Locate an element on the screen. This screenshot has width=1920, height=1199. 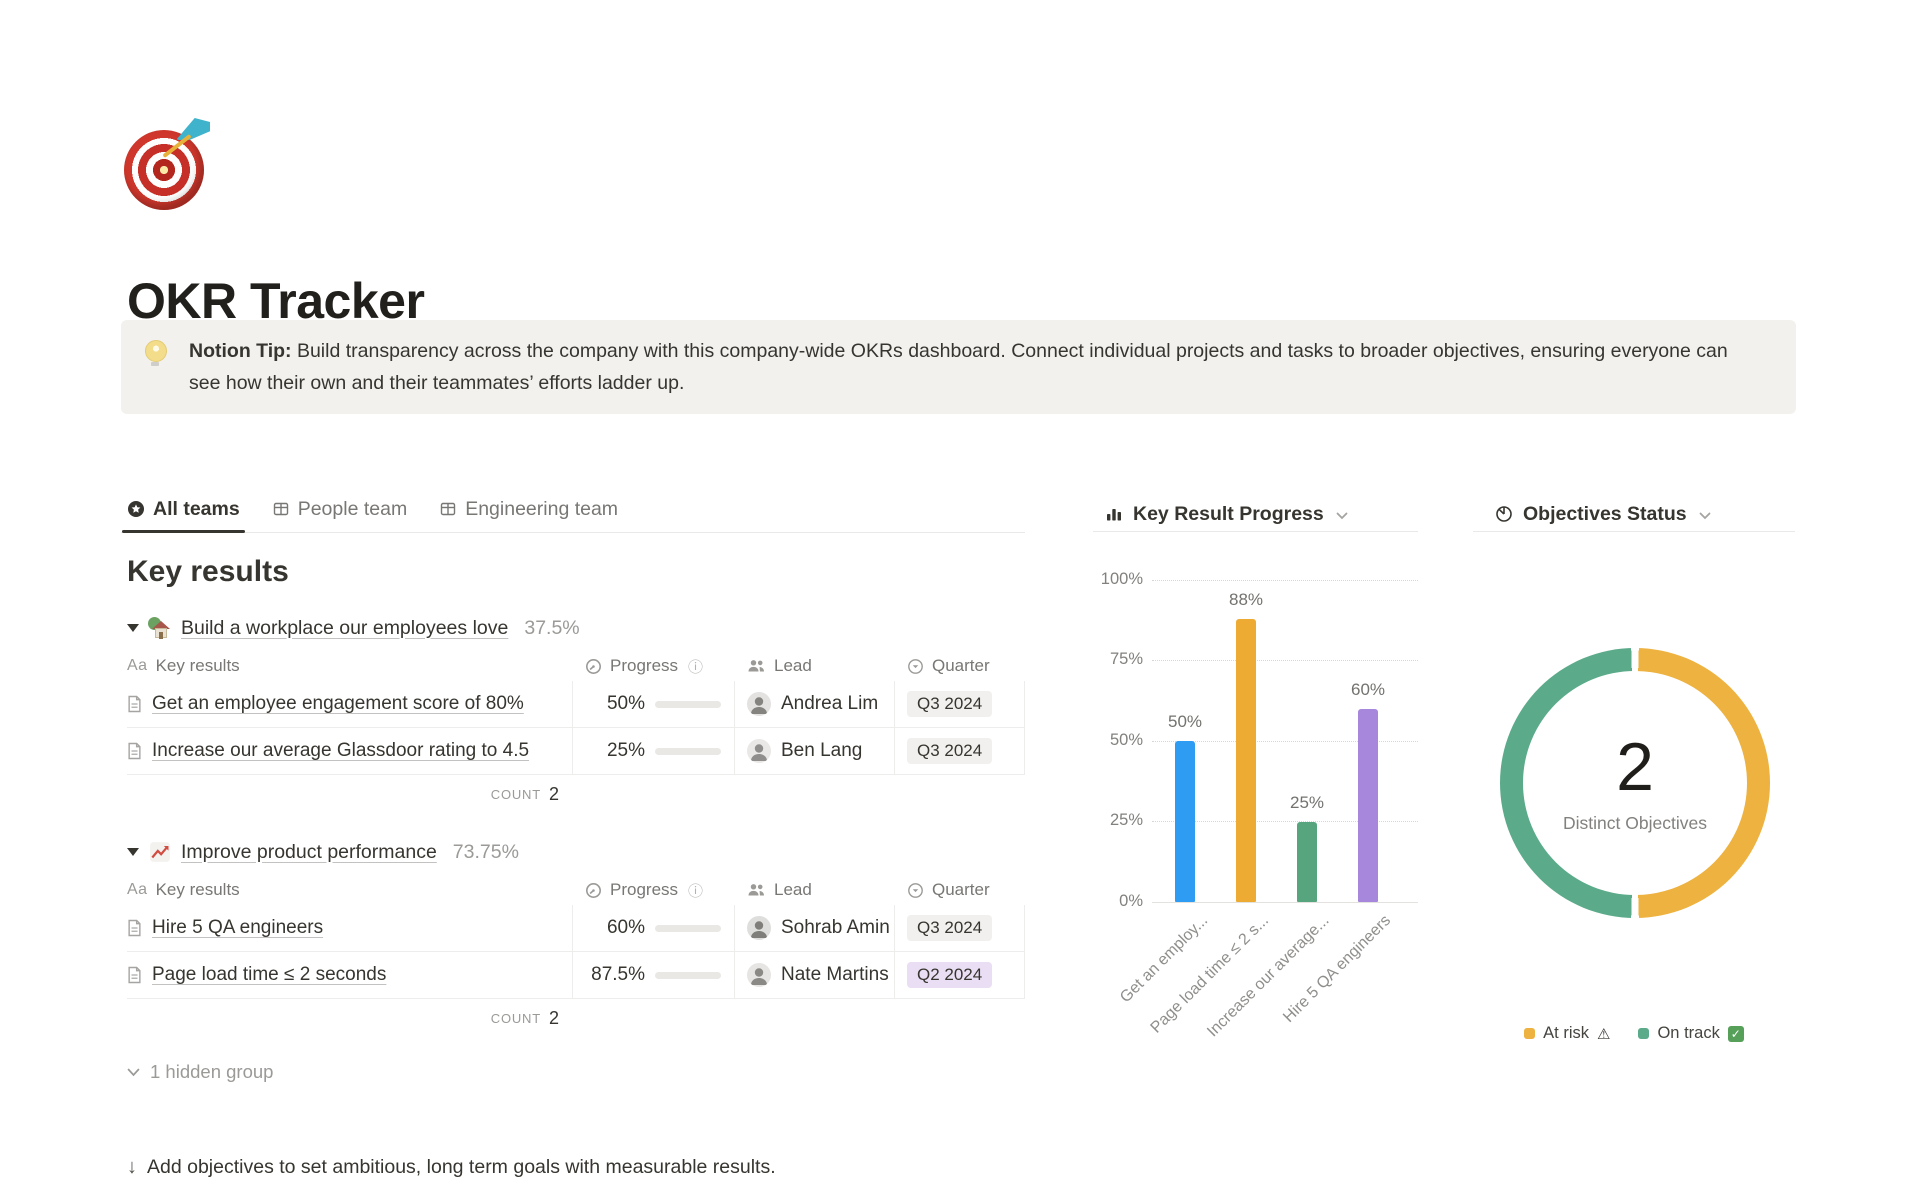
progress-value: 50% is located at coordinates (625, 703).